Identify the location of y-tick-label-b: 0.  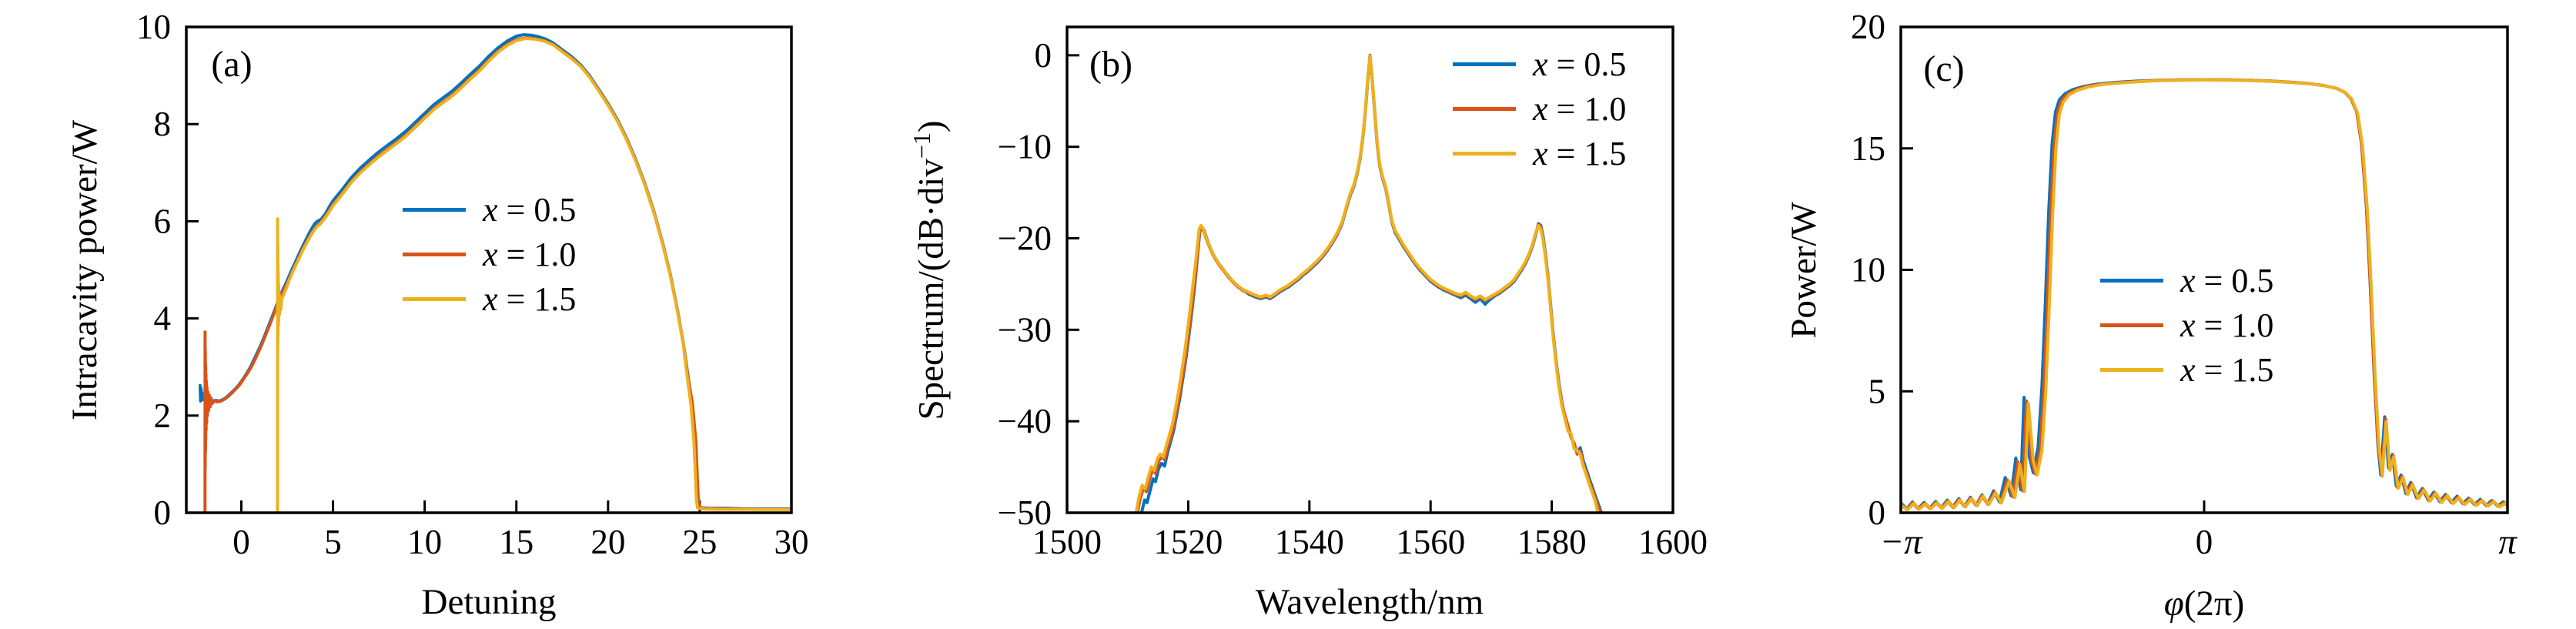
(1043, 56).